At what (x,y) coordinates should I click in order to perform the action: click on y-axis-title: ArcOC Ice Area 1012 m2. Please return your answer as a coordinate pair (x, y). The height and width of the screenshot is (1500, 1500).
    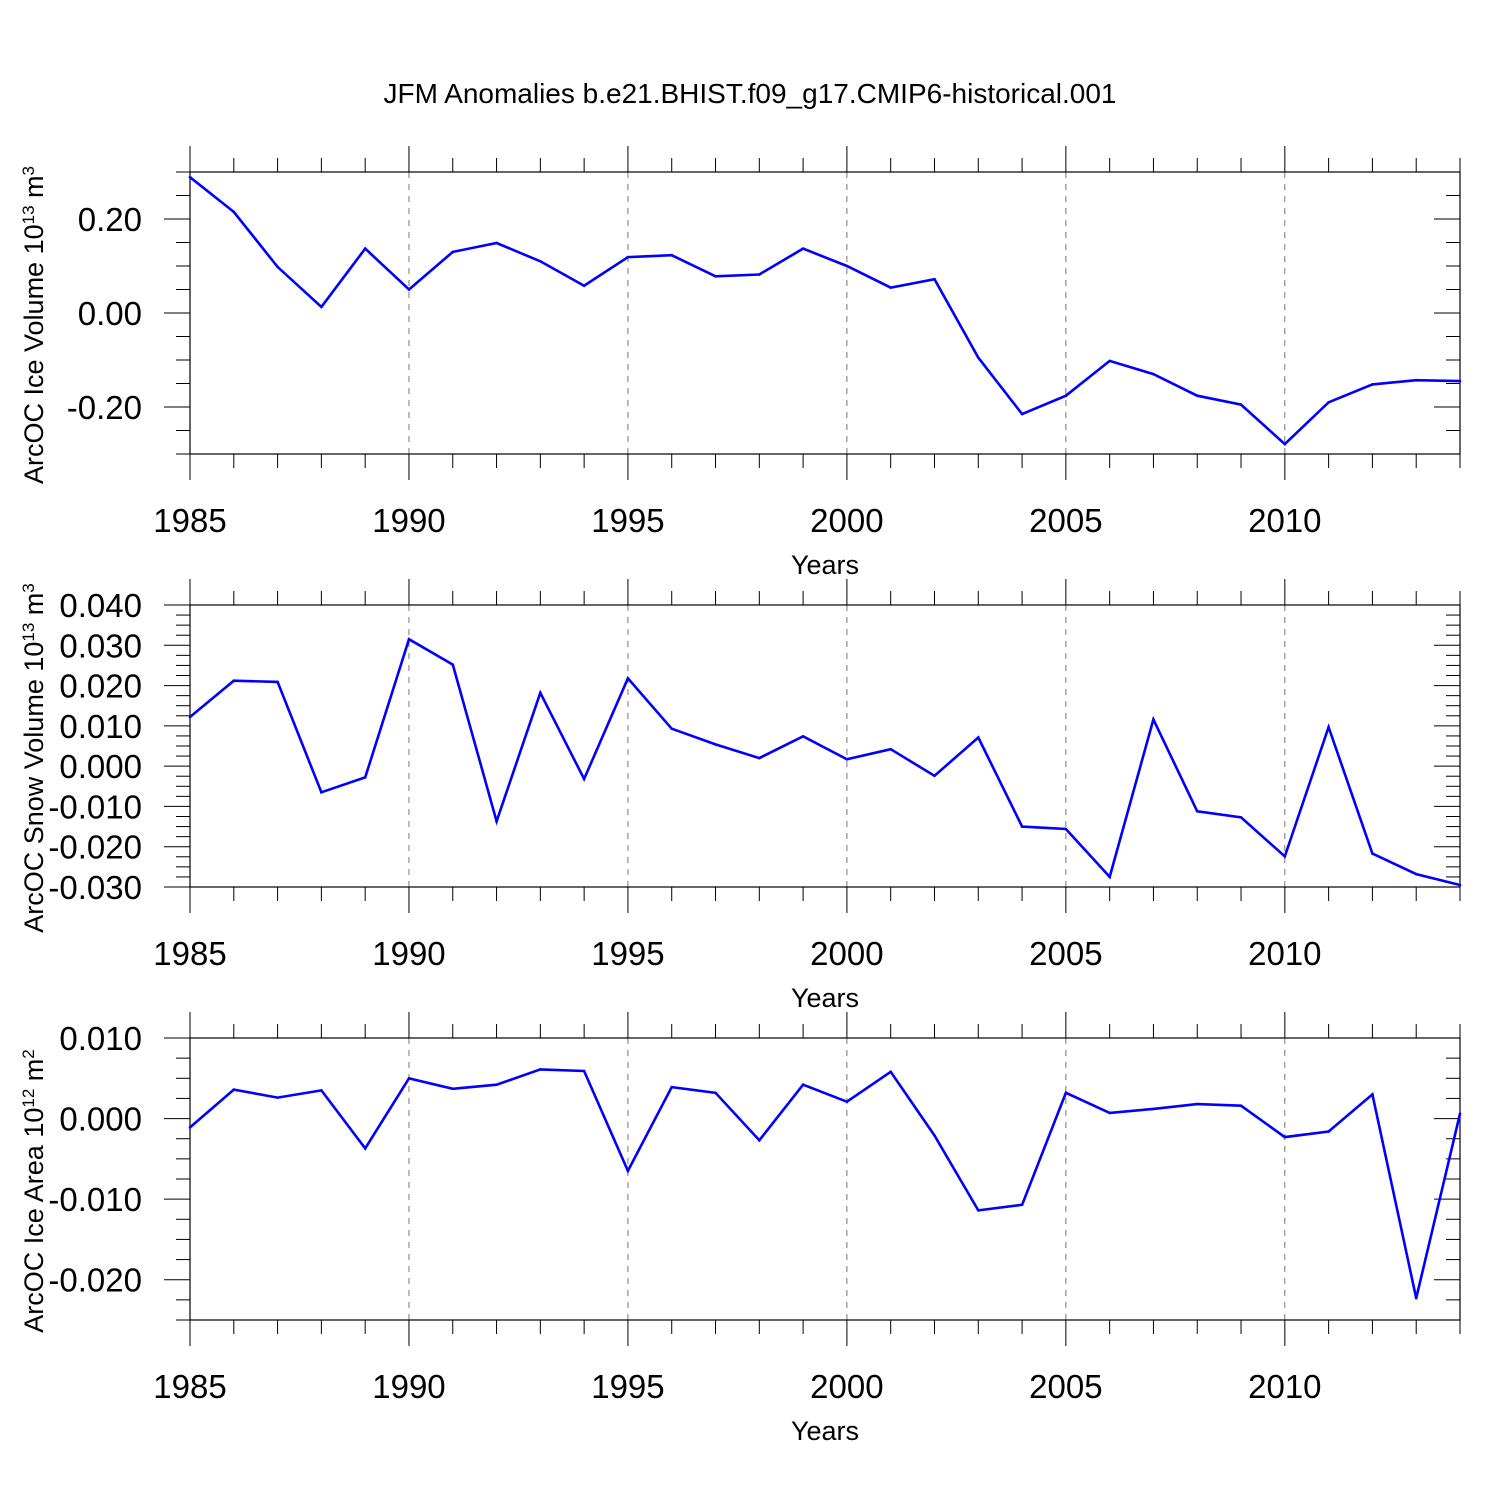
    Looking at the image, I should click on (34, 1191).